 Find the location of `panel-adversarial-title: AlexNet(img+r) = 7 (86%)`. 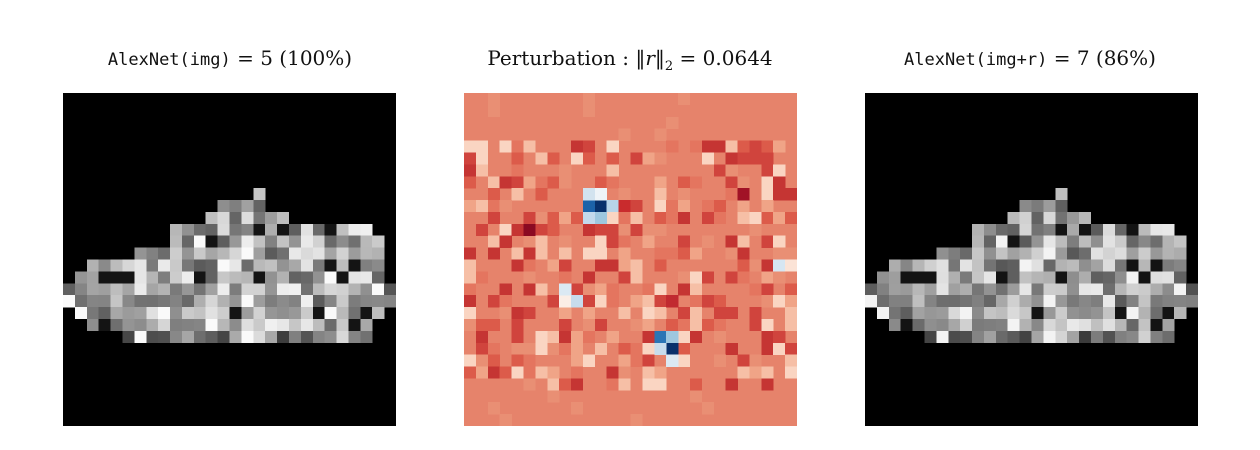

panel-adversarial-title: AlexNet(img+r) = 7 (86%) is located at coordinates (1030, 59).